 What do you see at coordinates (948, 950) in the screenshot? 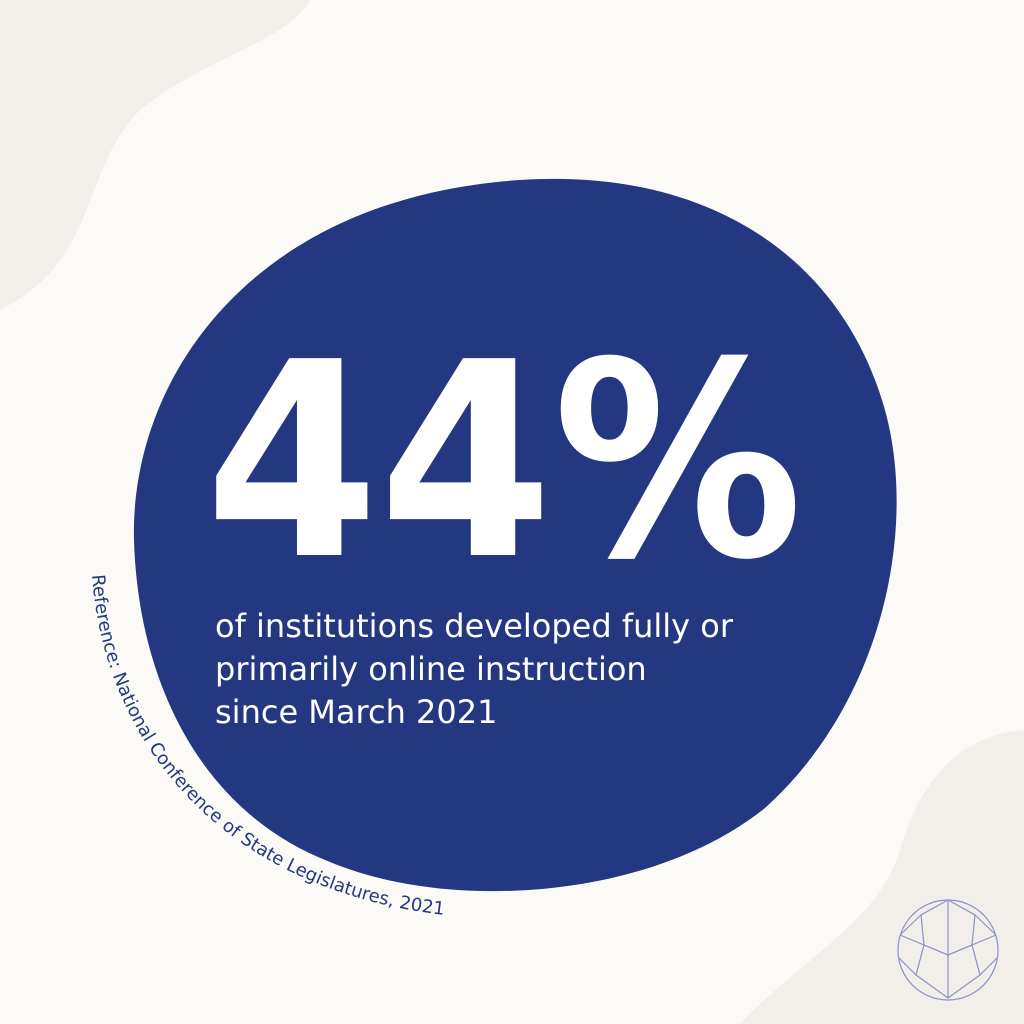
I see `sphere-icon` at bounding box center [948, 950].